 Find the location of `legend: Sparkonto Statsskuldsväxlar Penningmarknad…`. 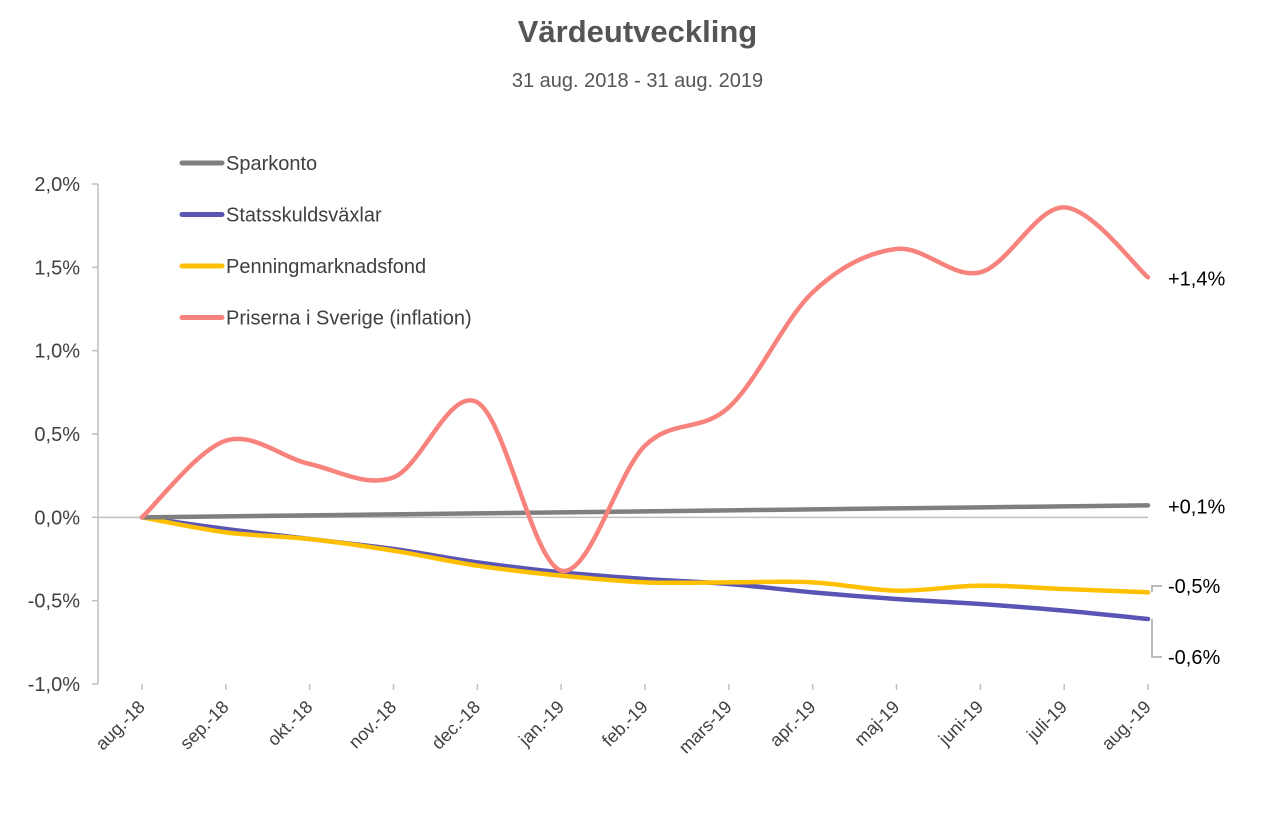

legend: Sparkonto Statsskuldsväxlar Penningmarknad… is located at coordinates (325, 241).